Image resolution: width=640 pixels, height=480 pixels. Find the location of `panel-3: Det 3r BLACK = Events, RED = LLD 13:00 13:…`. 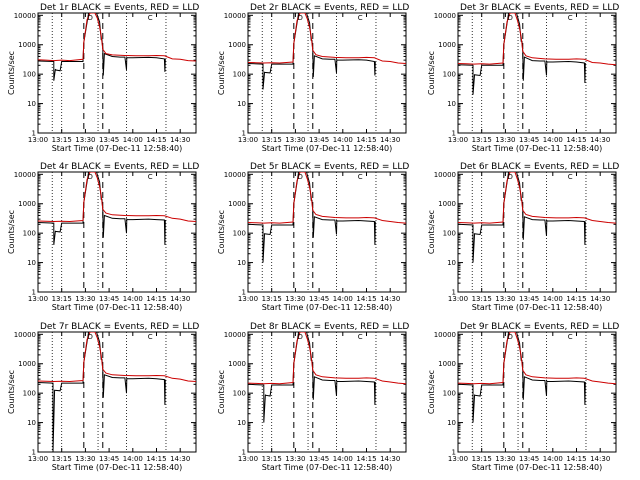

panel-3: Det 3r BLACK = Events, RED = LLD 13:00 13:… is located at coordinates (523, 78).